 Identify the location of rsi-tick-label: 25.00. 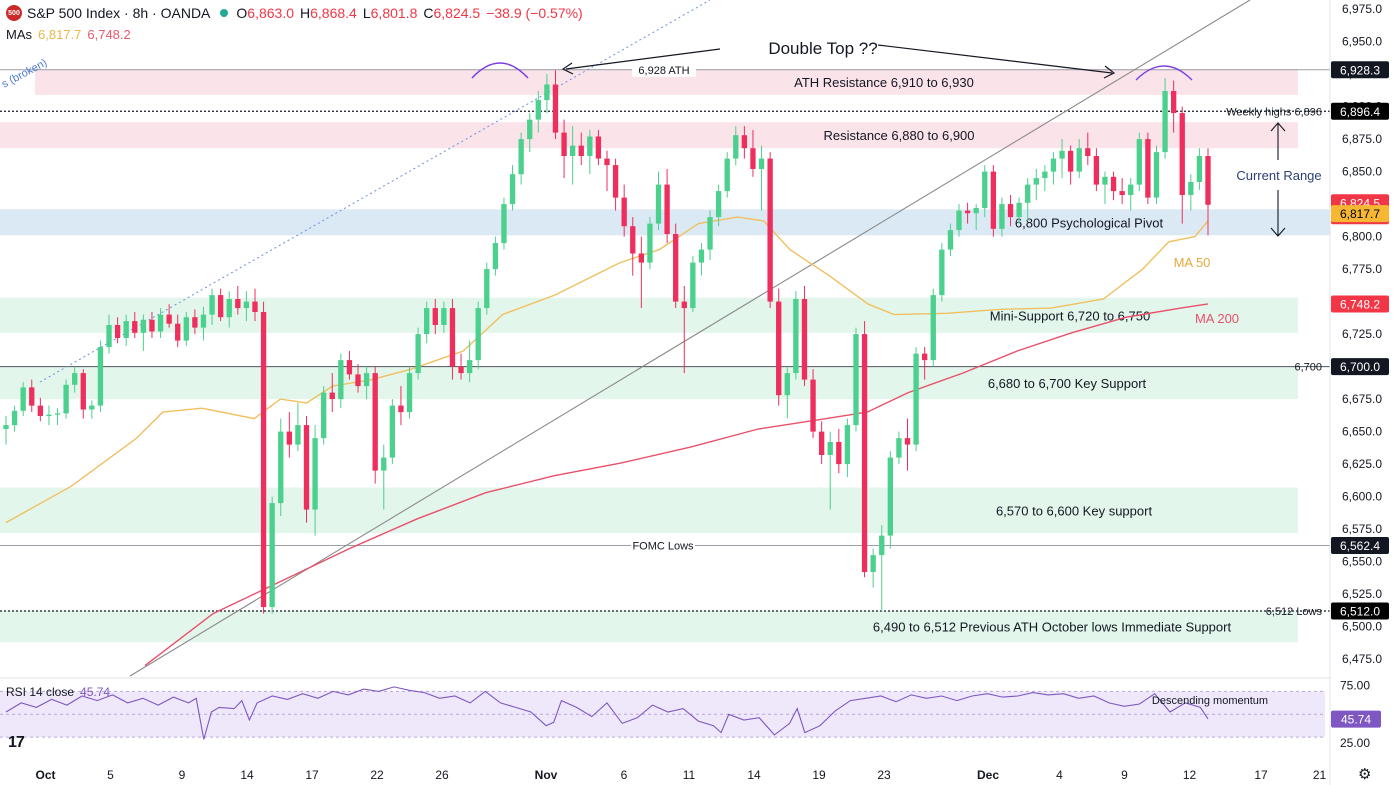
(1355, 743).